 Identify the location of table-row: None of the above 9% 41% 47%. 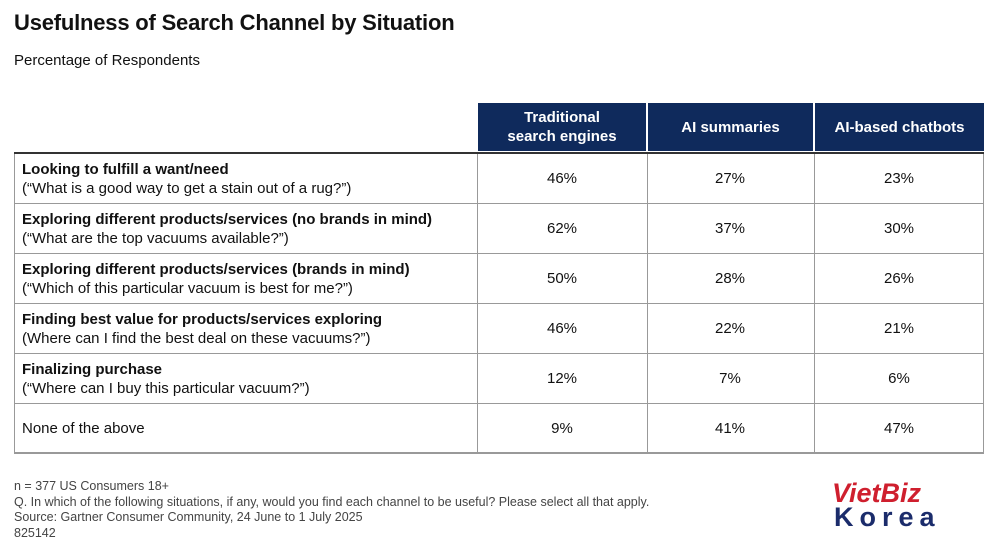
(499, 429).